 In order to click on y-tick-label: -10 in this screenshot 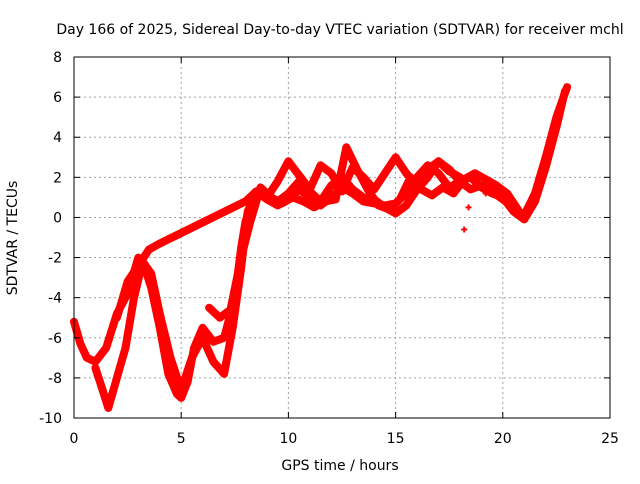, I will do `click(50, 419)`.